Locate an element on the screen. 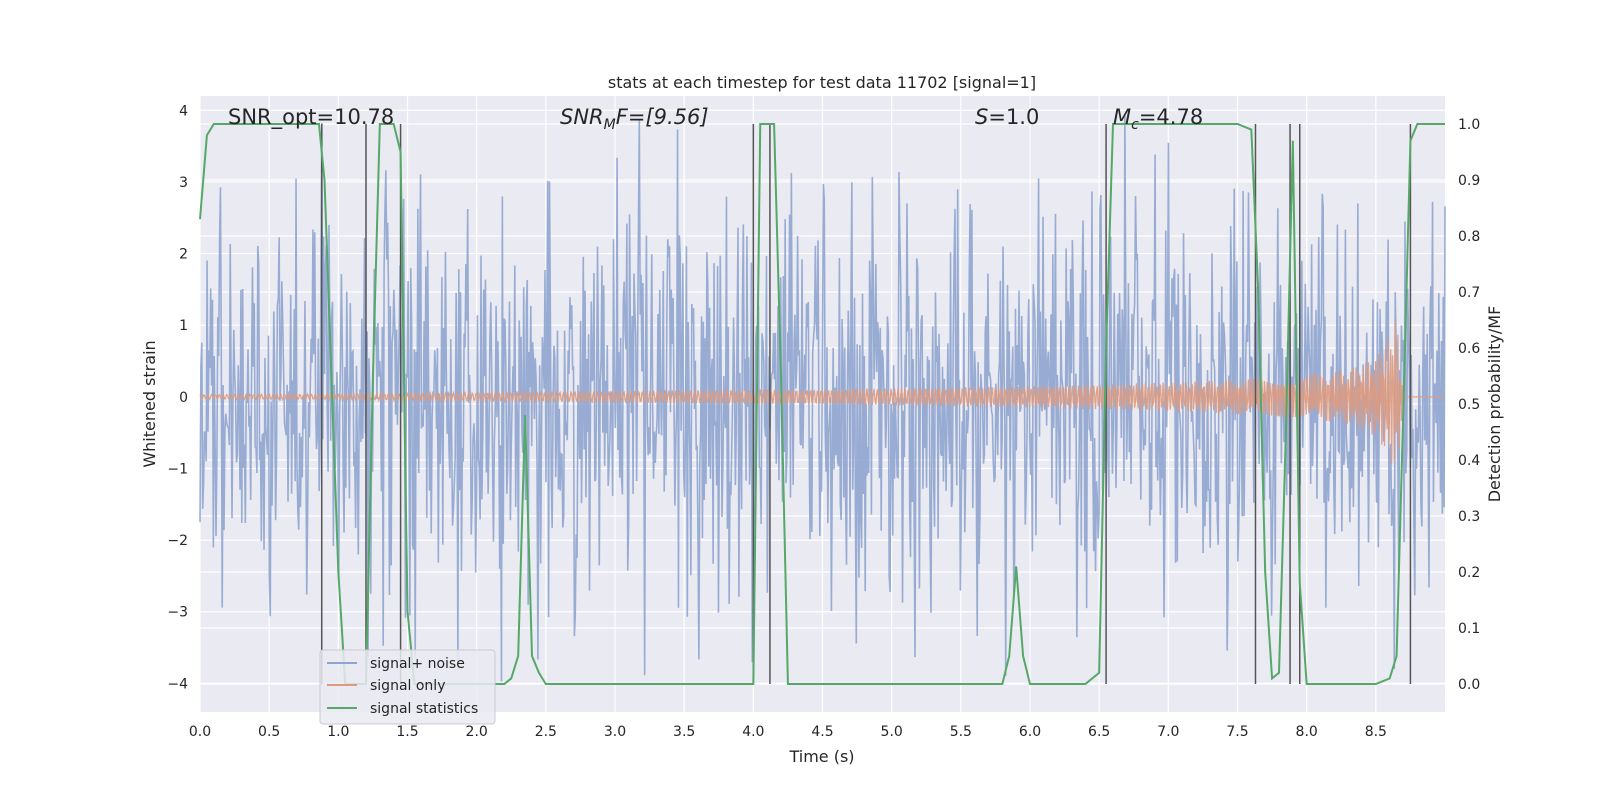 The width and height of the screenshot is (1600, 800). annotation-snr-mf-prefix: SNR is located at coordinates (582, 117).